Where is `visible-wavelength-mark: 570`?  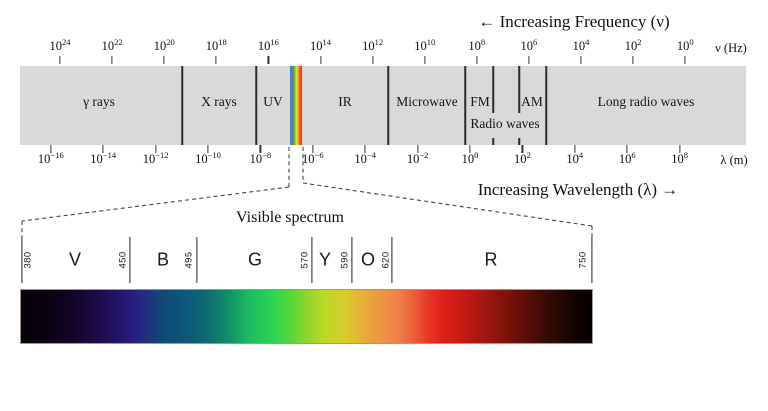
visible-wavelength-mark: 570 is located at coordinates (305, 260).